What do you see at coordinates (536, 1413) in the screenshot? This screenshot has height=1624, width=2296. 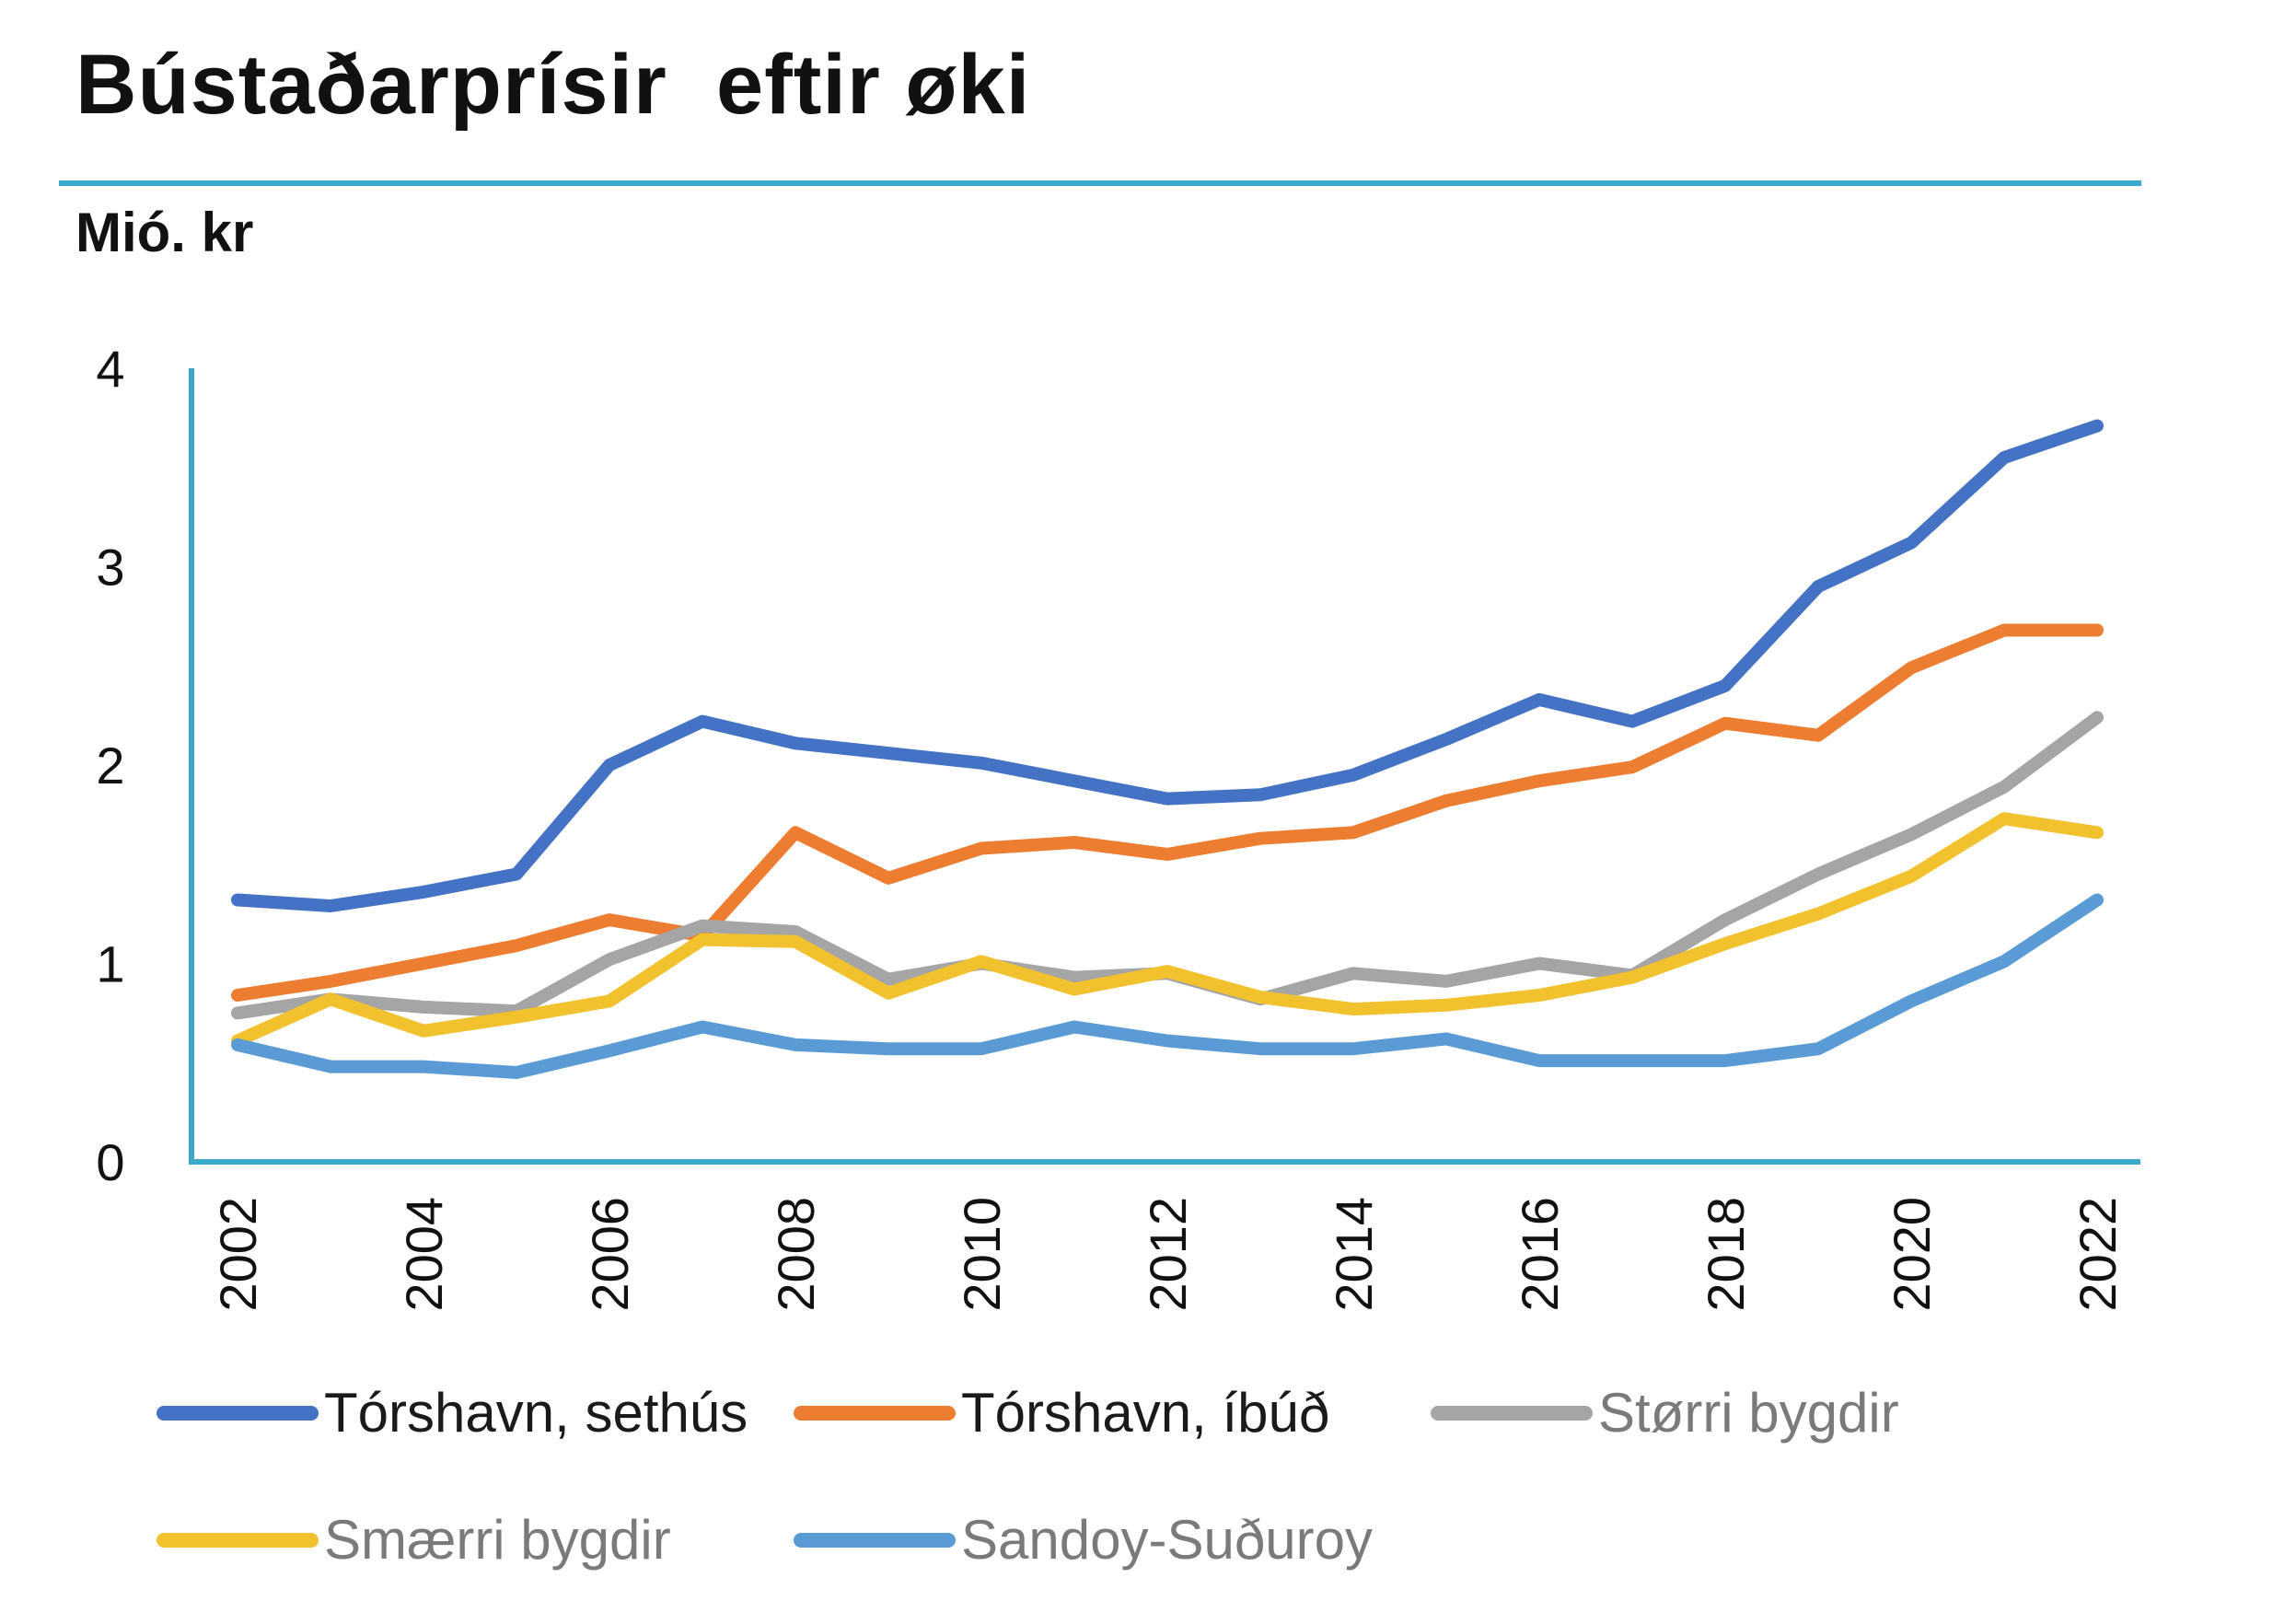 I see `legend-label: Tórshavn, sethús` at bounding box center [536, 1413].